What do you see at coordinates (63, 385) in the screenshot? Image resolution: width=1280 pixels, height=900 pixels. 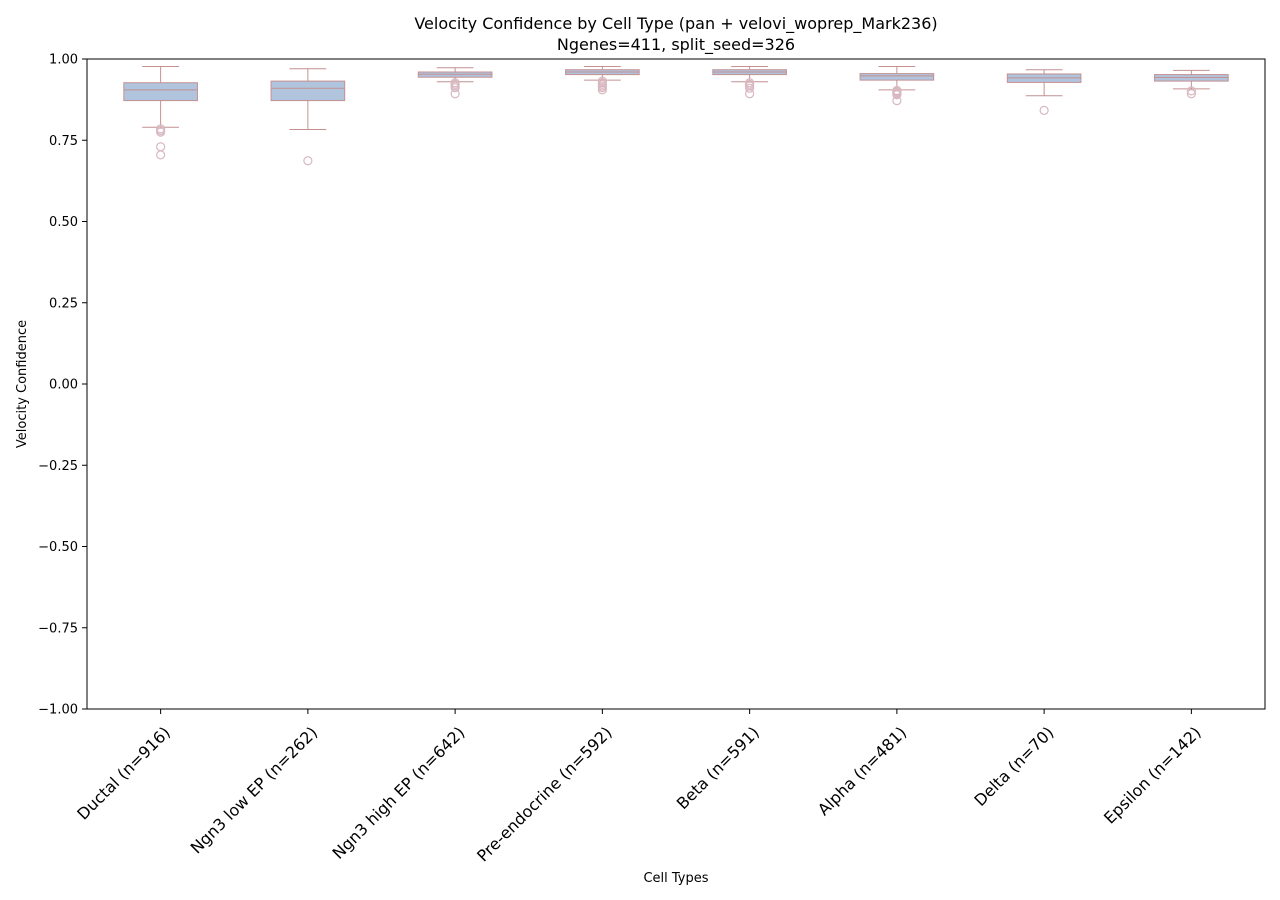 I see `y-tick-label: 0.00` at bounding box center [63, 385].